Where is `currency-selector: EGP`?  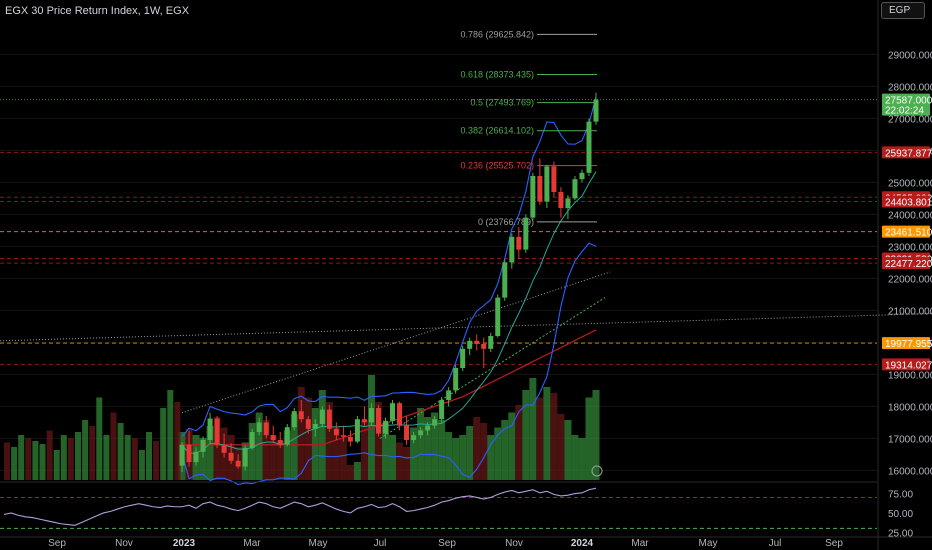 currency-selector: EGP is located at coordinates (903, 10).